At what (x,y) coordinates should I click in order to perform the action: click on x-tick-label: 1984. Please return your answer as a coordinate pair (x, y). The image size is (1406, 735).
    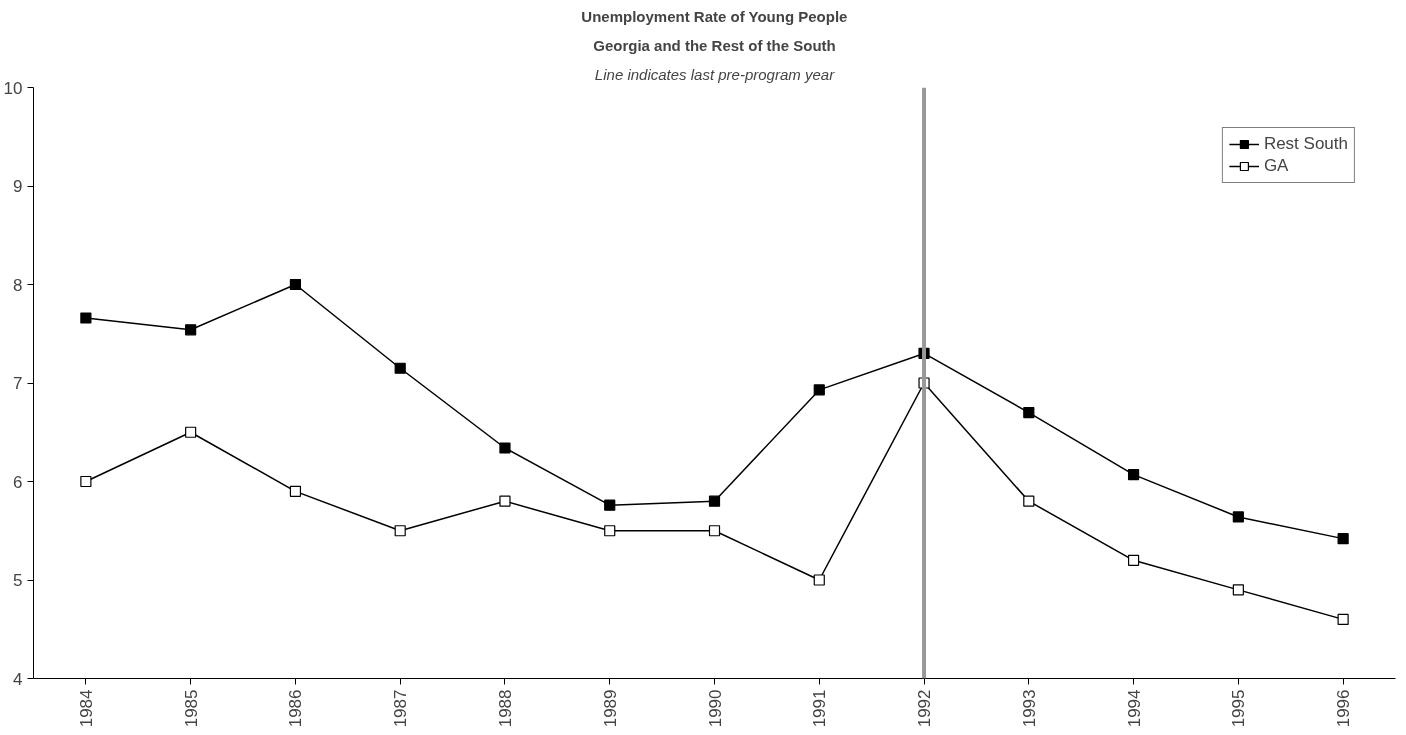
    Looking at the image, I should click on (86, 708).